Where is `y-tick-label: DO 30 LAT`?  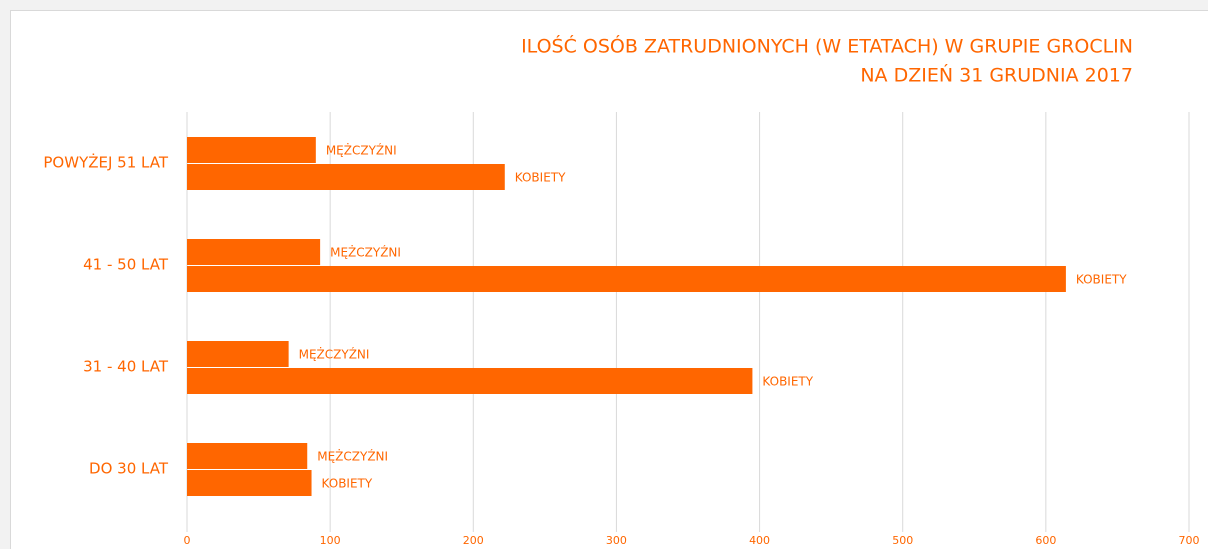
y-tick-label: DO 30 LAT is located at coordinates (129, 469).